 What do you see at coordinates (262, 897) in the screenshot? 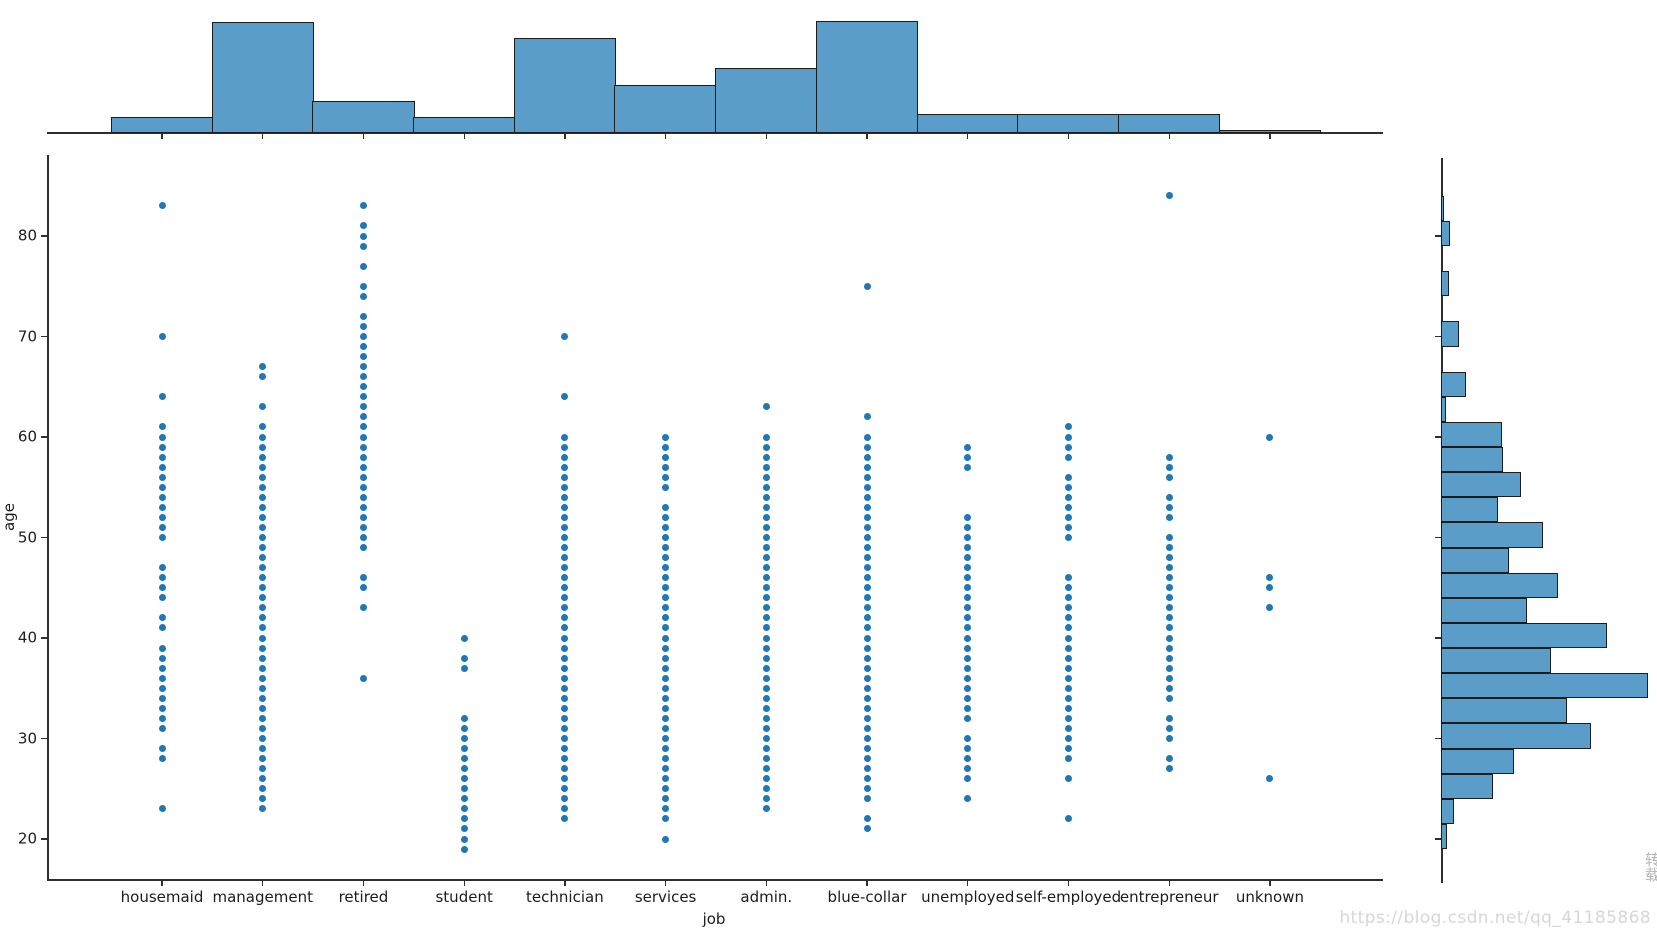
I see `x-tick-label: management` at bounding box center [262, 897].